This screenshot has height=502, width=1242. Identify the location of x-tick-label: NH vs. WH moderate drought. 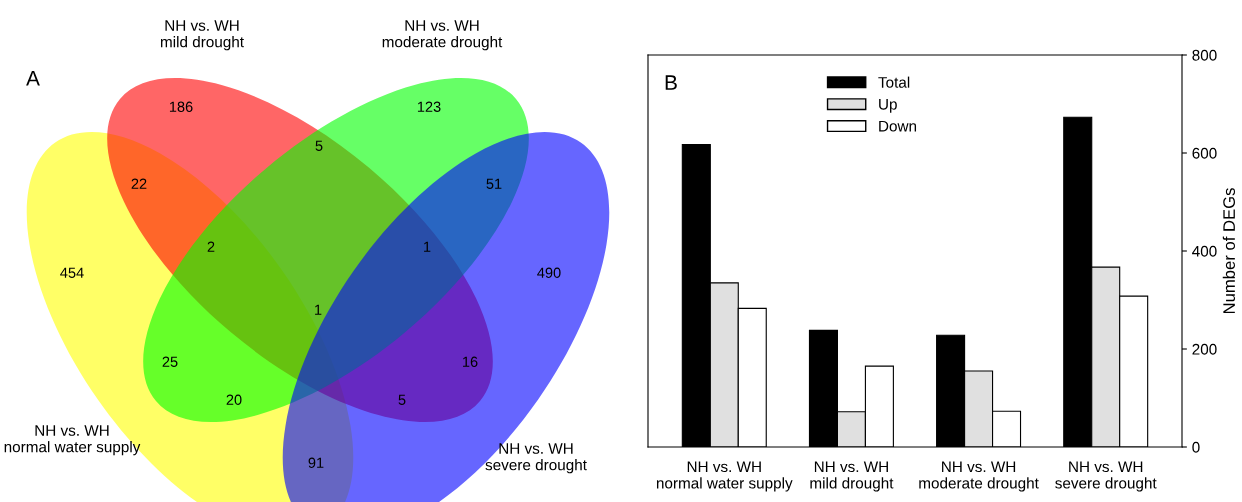
(979, 476).